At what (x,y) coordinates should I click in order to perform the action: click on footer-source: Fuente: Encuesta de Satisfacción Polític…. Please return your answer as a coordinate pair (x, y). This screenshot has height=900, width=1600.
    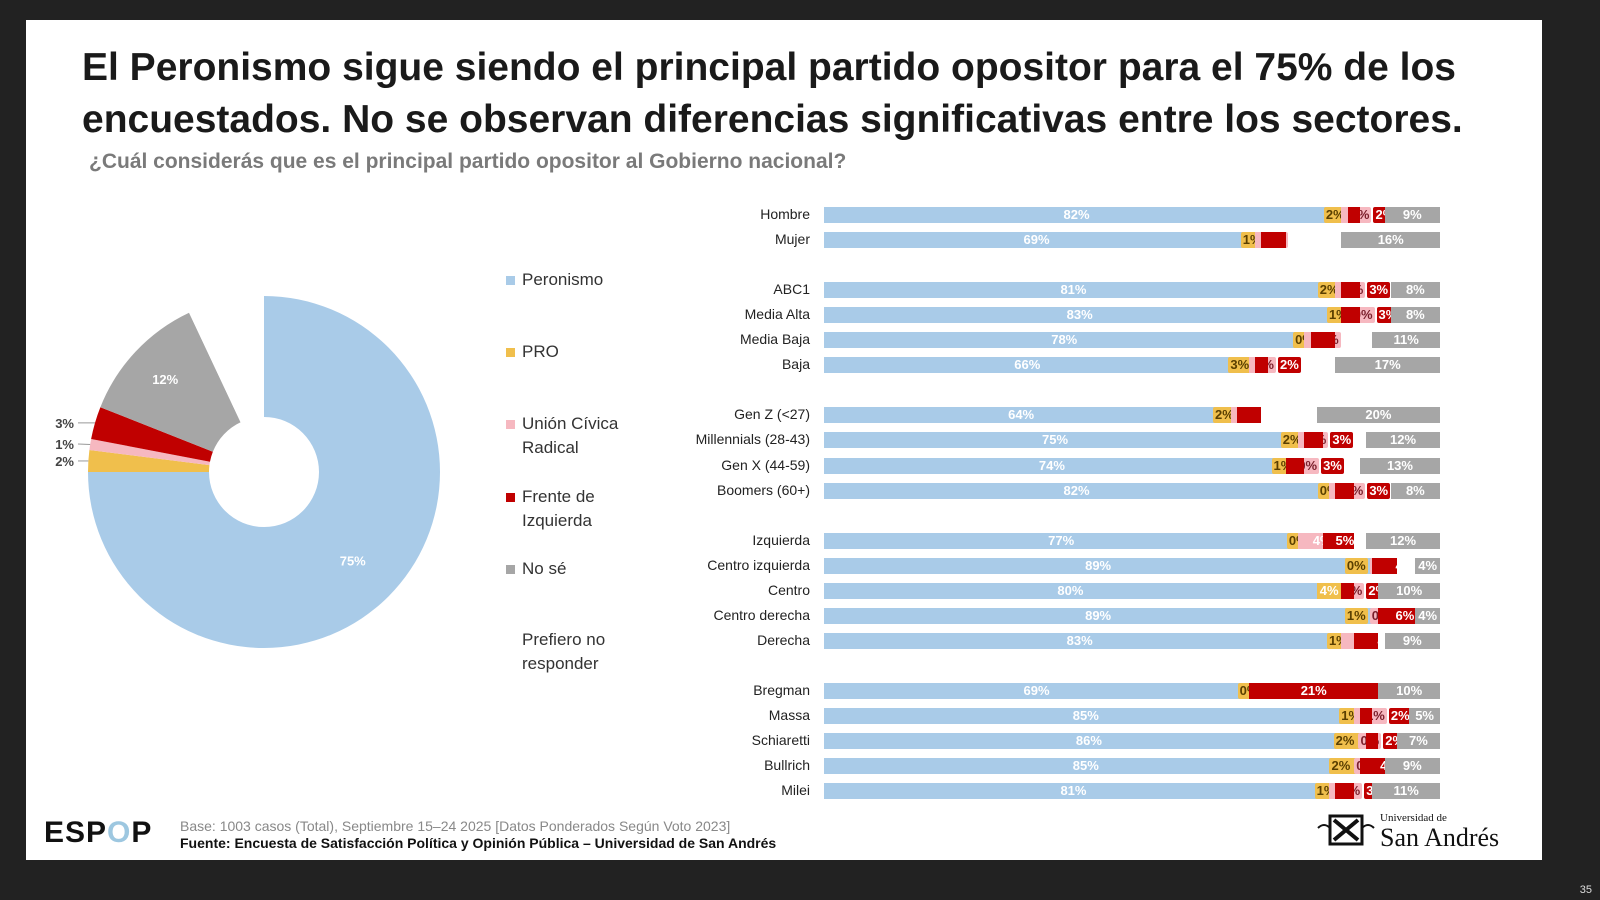
    Looking at the image, I should click on (478, 843).